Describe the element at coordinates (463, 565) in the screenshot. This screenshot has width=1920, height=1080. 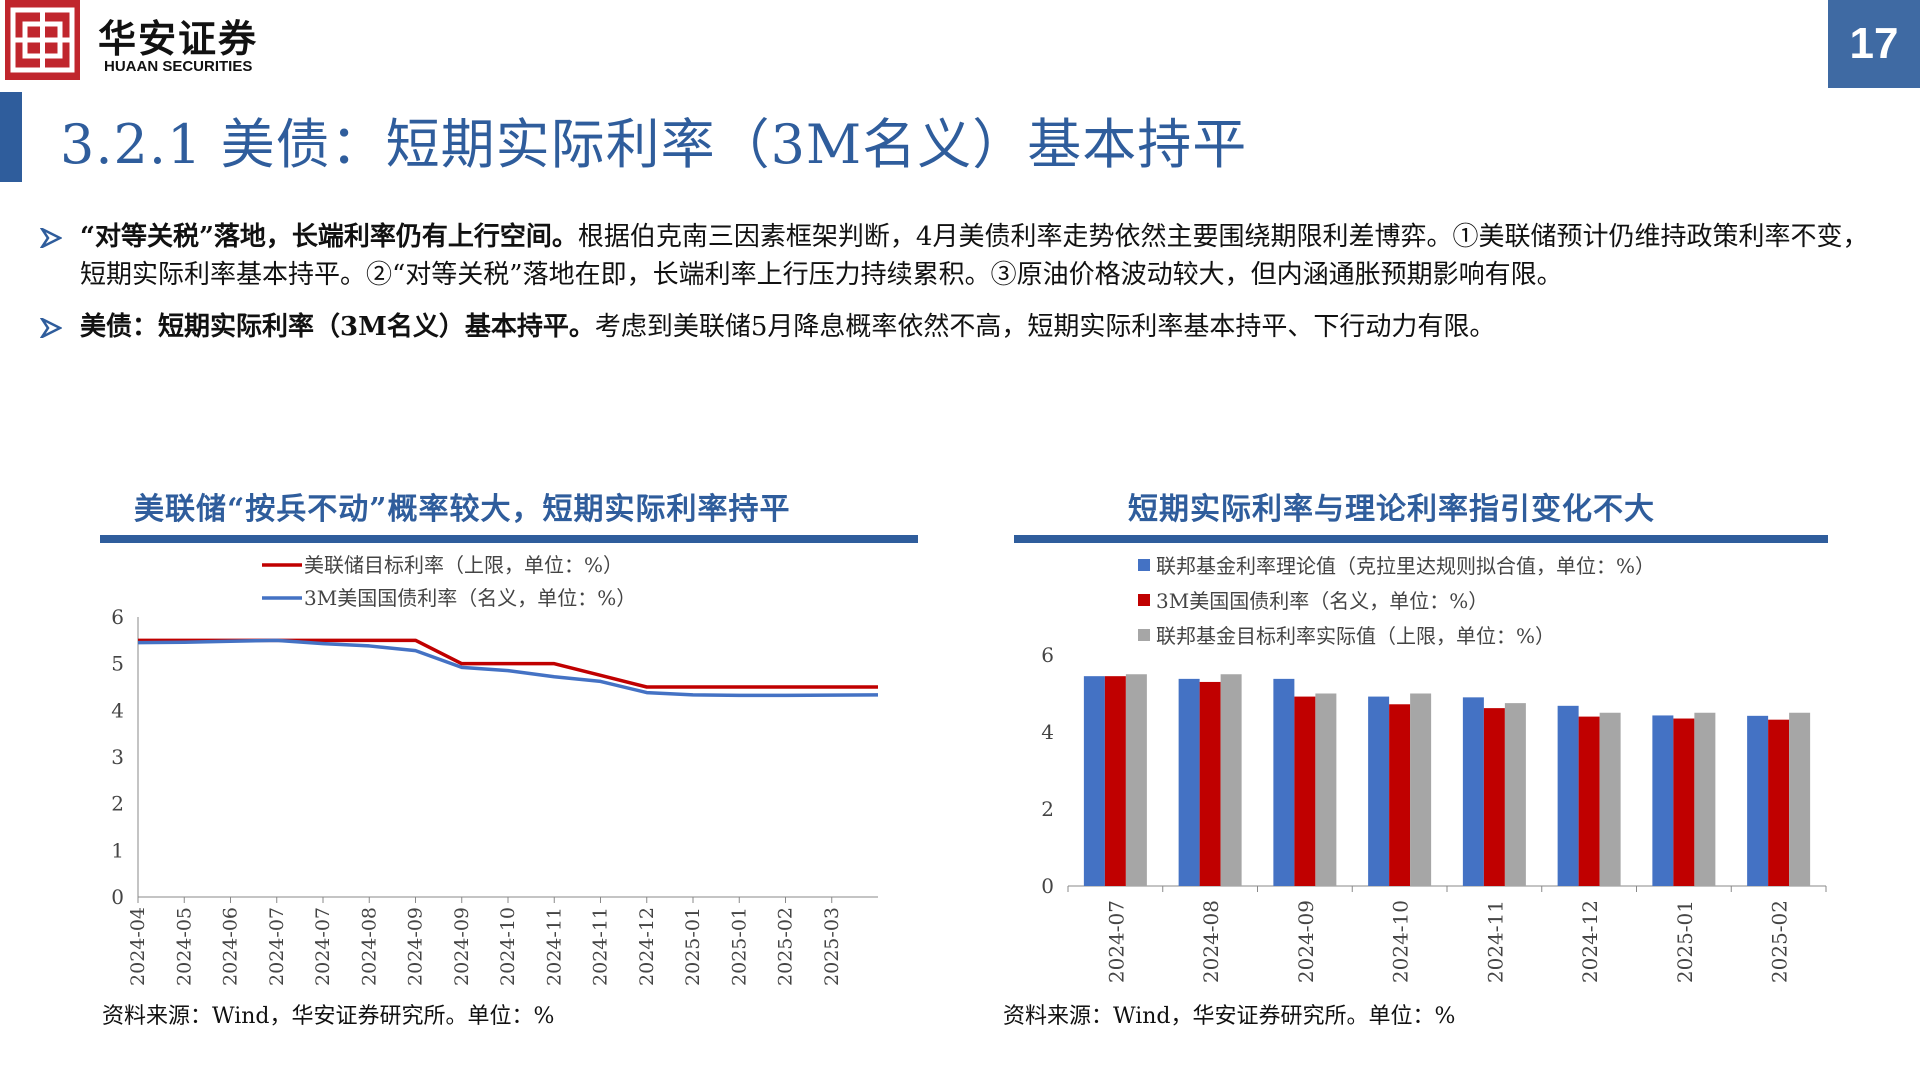
I see `legend-label: 美联储目标利率（上限，单位：%）` at that location.